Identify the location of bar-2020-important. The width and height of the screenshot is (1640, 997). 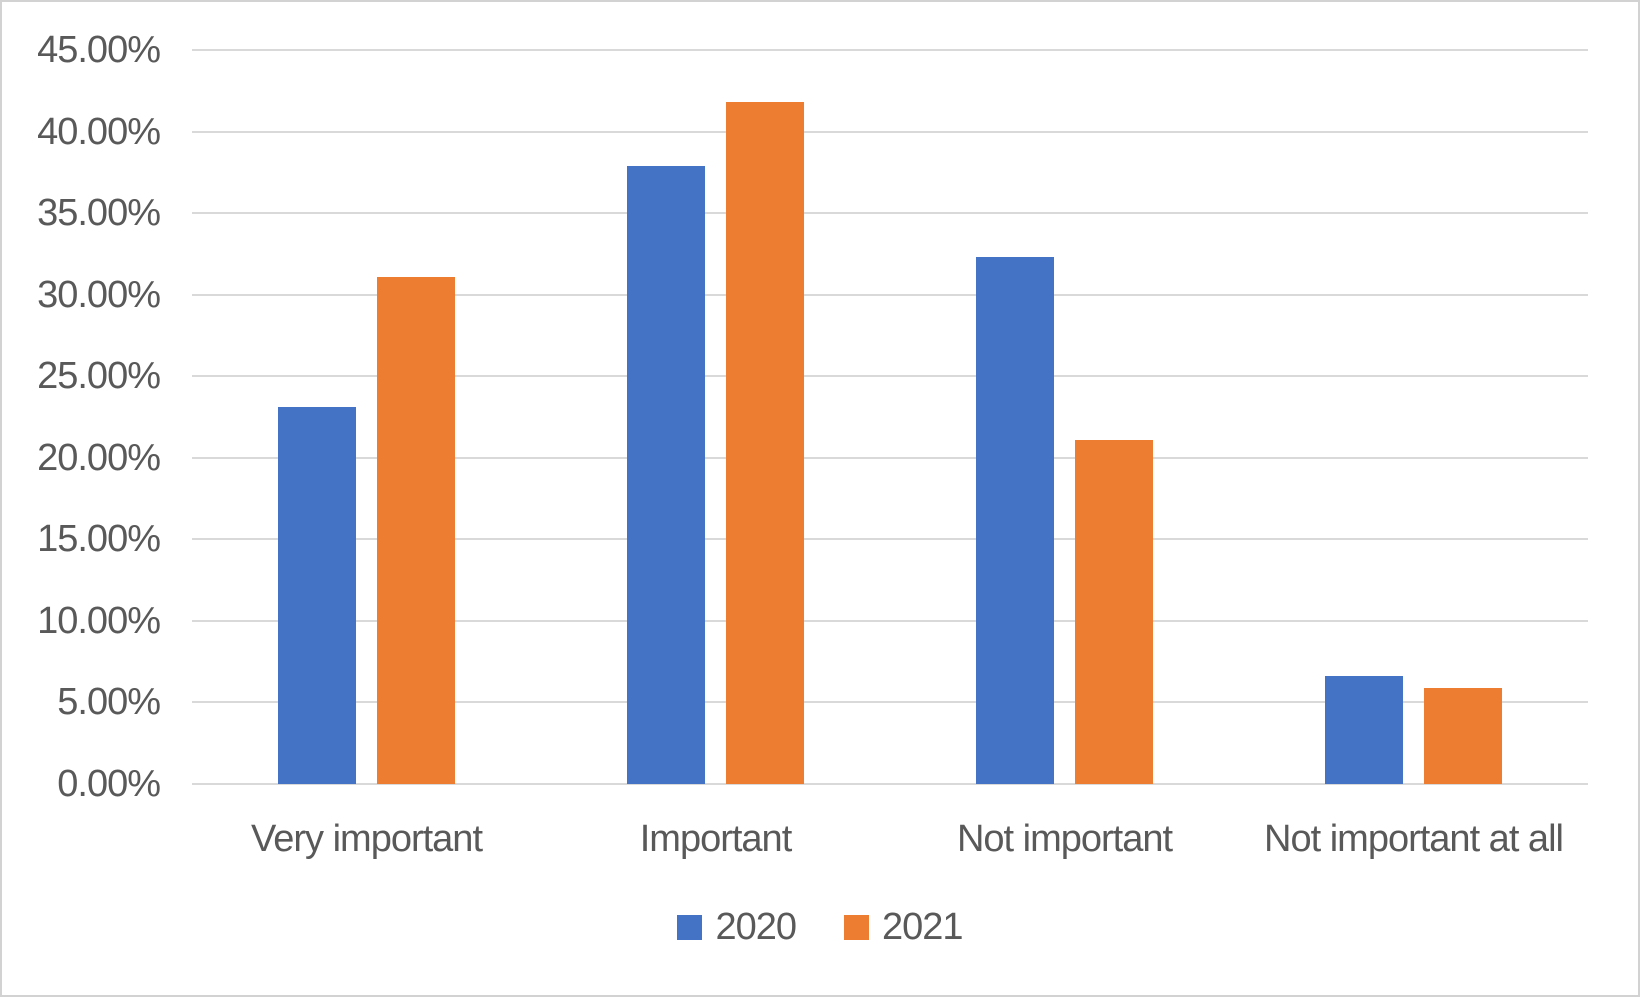
(666, 474).